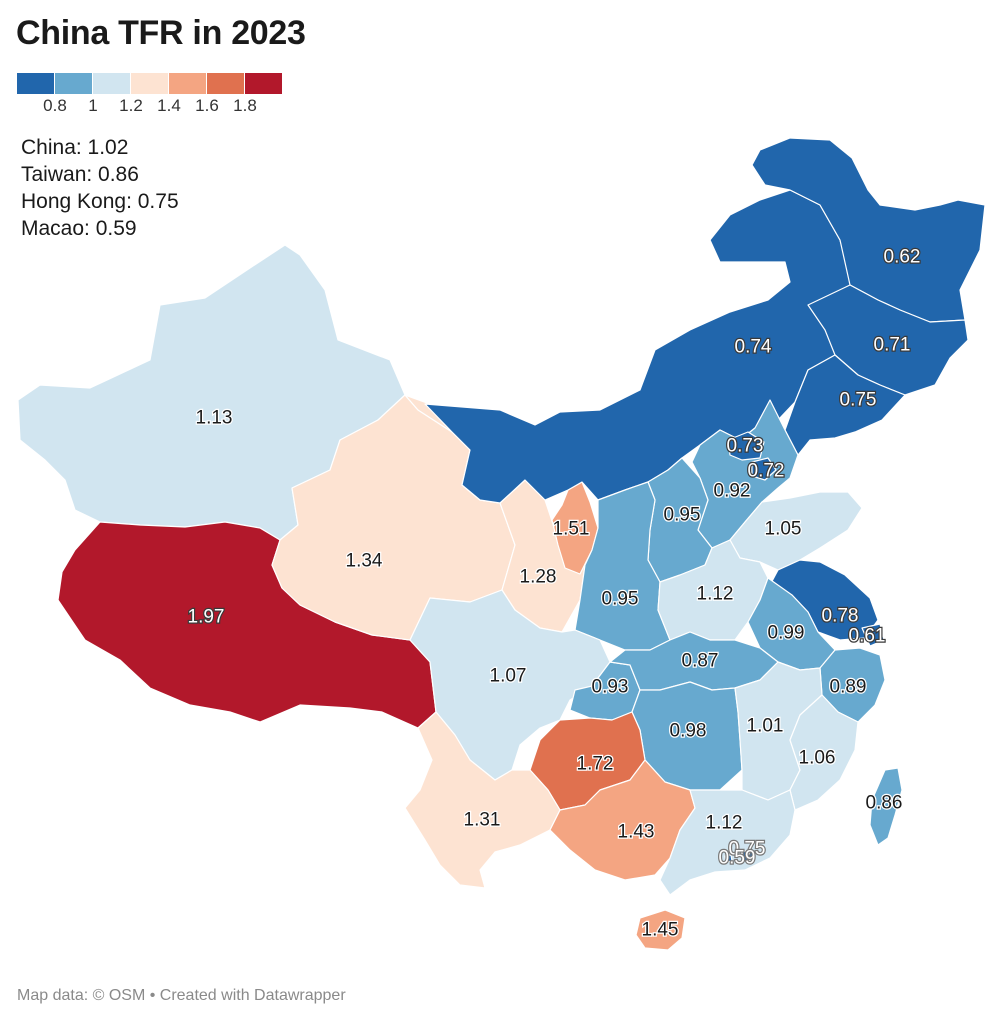 The image size is (1003, 1024). What do you see at coordinates (75, 147) in the screenshot?
I see `stat-china: China: 1.02` at bounding box center [75, 147].